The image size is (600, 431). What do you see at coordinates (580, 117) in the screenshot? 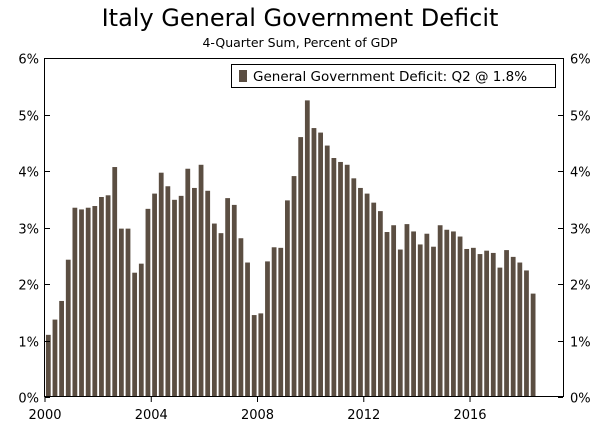
I see `y-tick-label-right: 5%` at bounding box center [580, 117].